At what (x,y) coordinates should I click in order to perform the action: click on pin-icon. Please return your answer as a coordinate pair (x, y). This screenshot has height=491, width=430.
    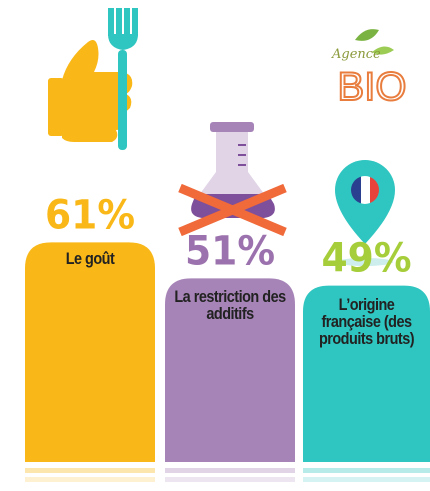
    Looking at the image, I should click on (365, 213).